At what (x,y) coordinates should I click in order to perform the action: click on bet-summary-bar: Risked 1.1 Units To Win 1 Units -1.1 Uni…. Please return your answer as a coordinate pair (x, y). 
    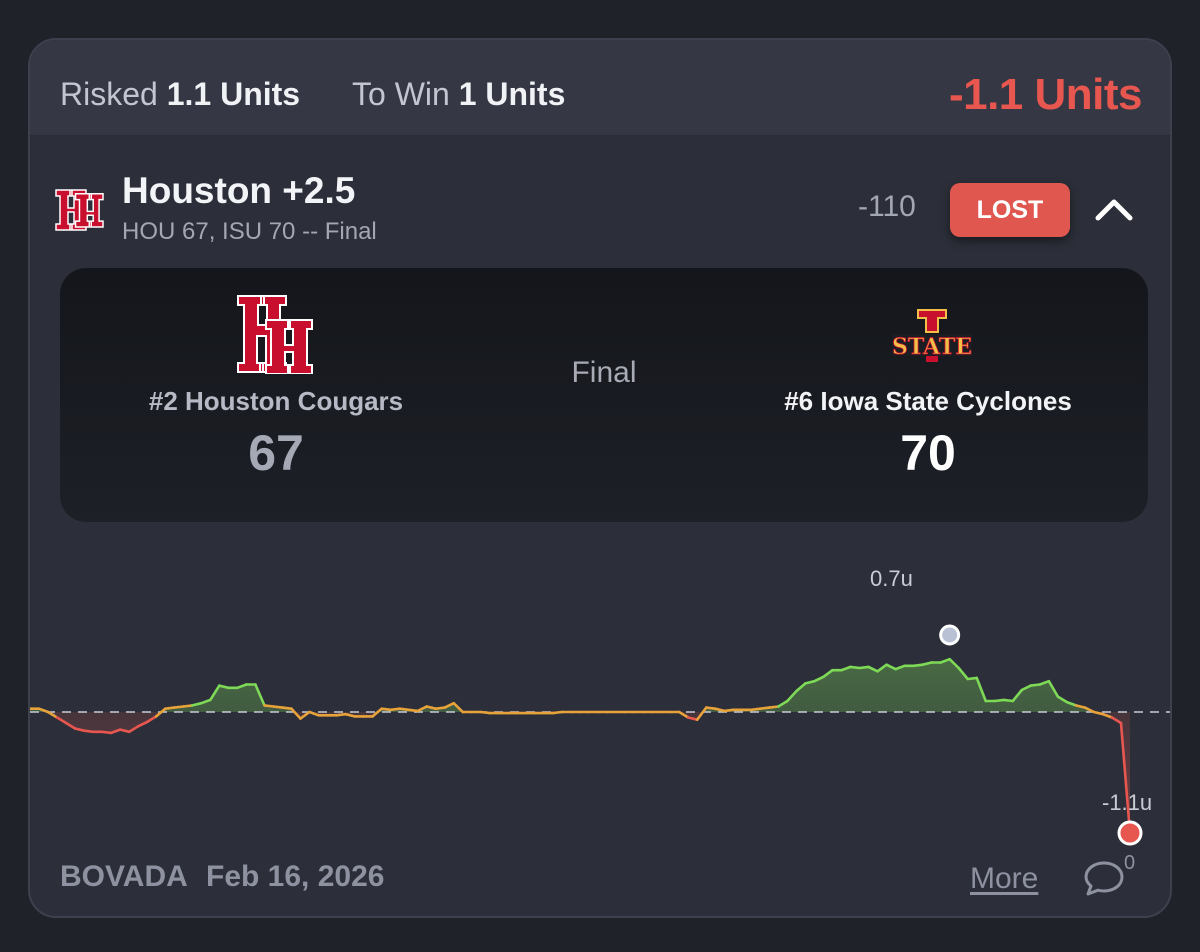
    Looking at the image, I should click on (600, 88).